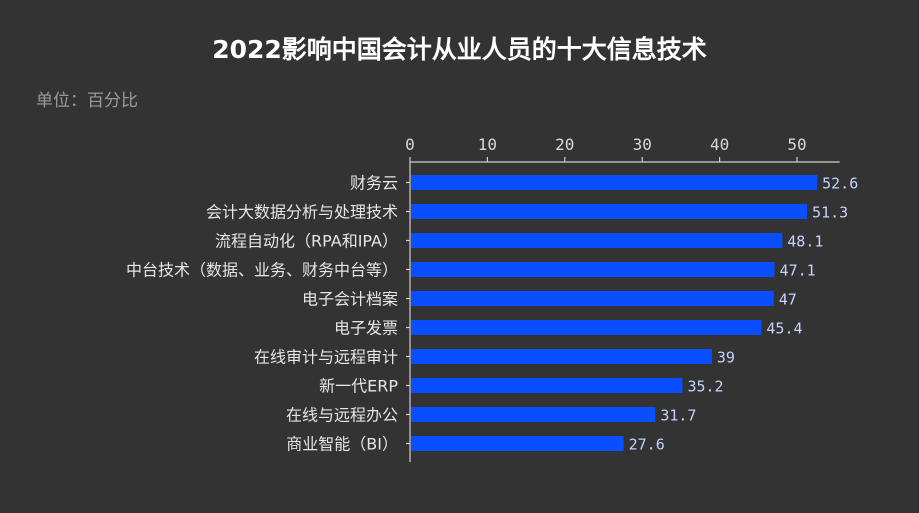 This screenshot has height=513, width=919. What do you see at coordinates (350, 299) in the screenshot?
I see `category-label: 电子会计档案` at bounding box center [350, 299].